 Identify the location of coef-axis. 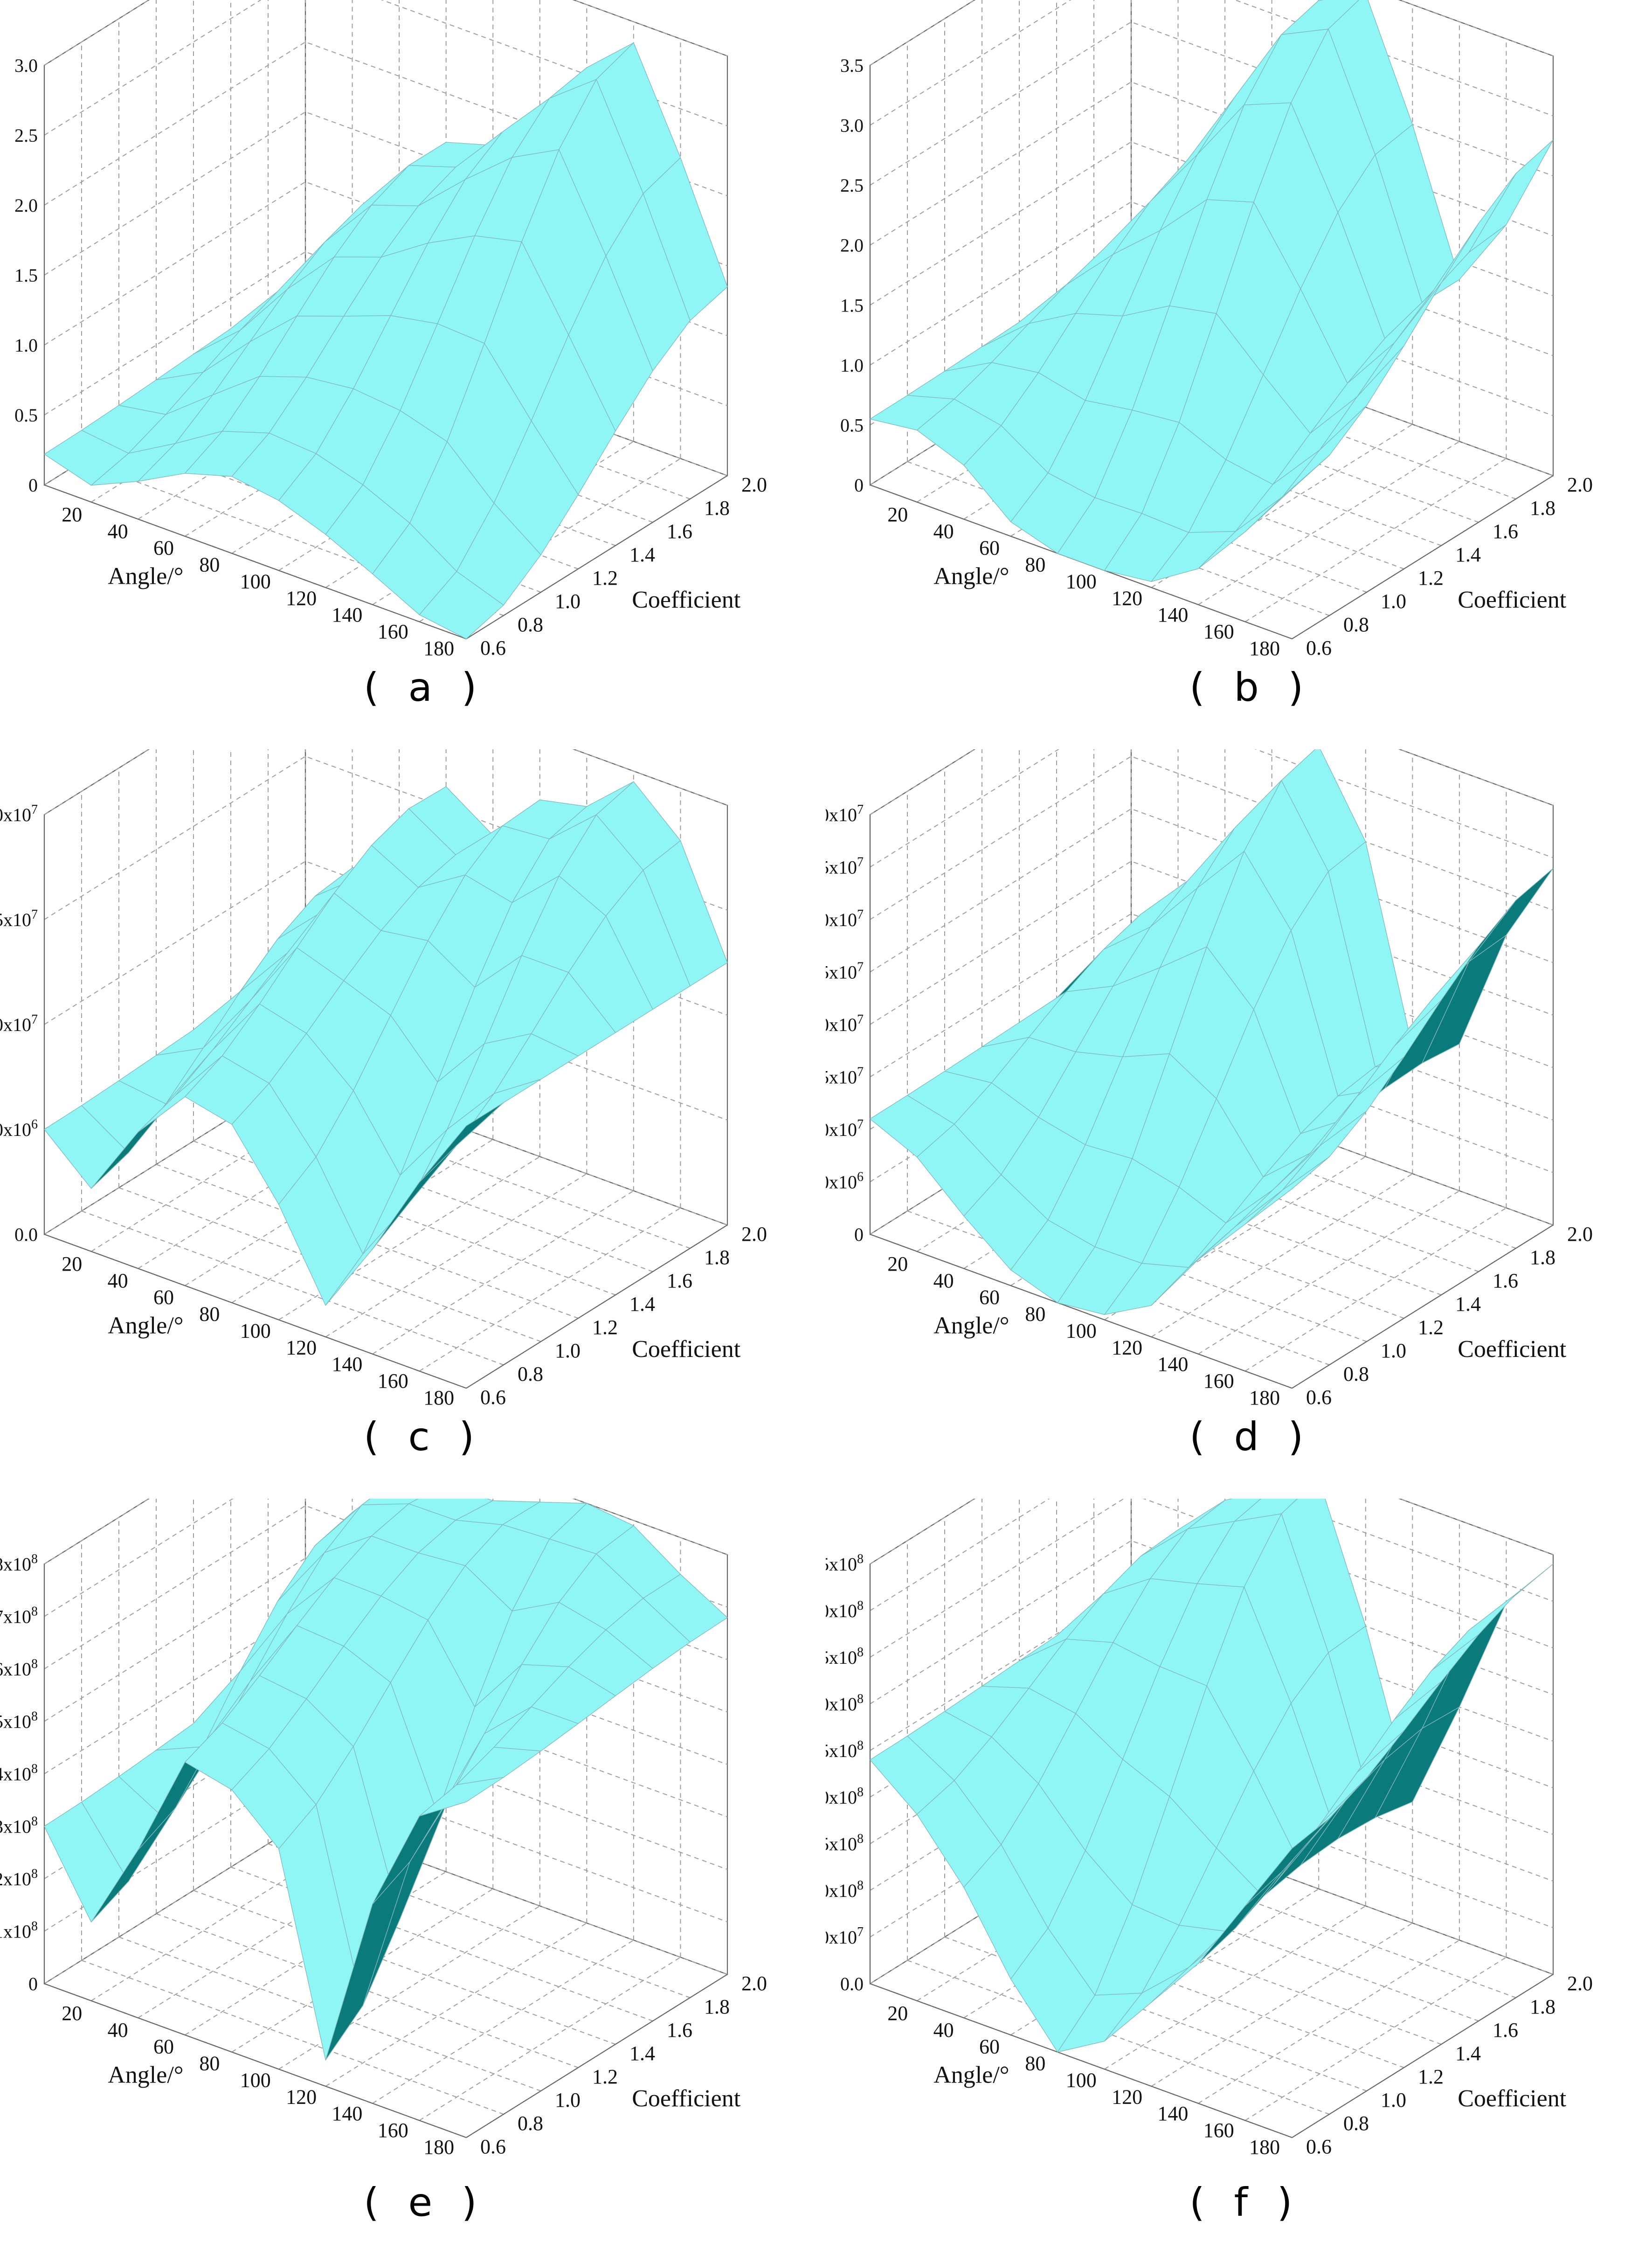
(1423, 557).